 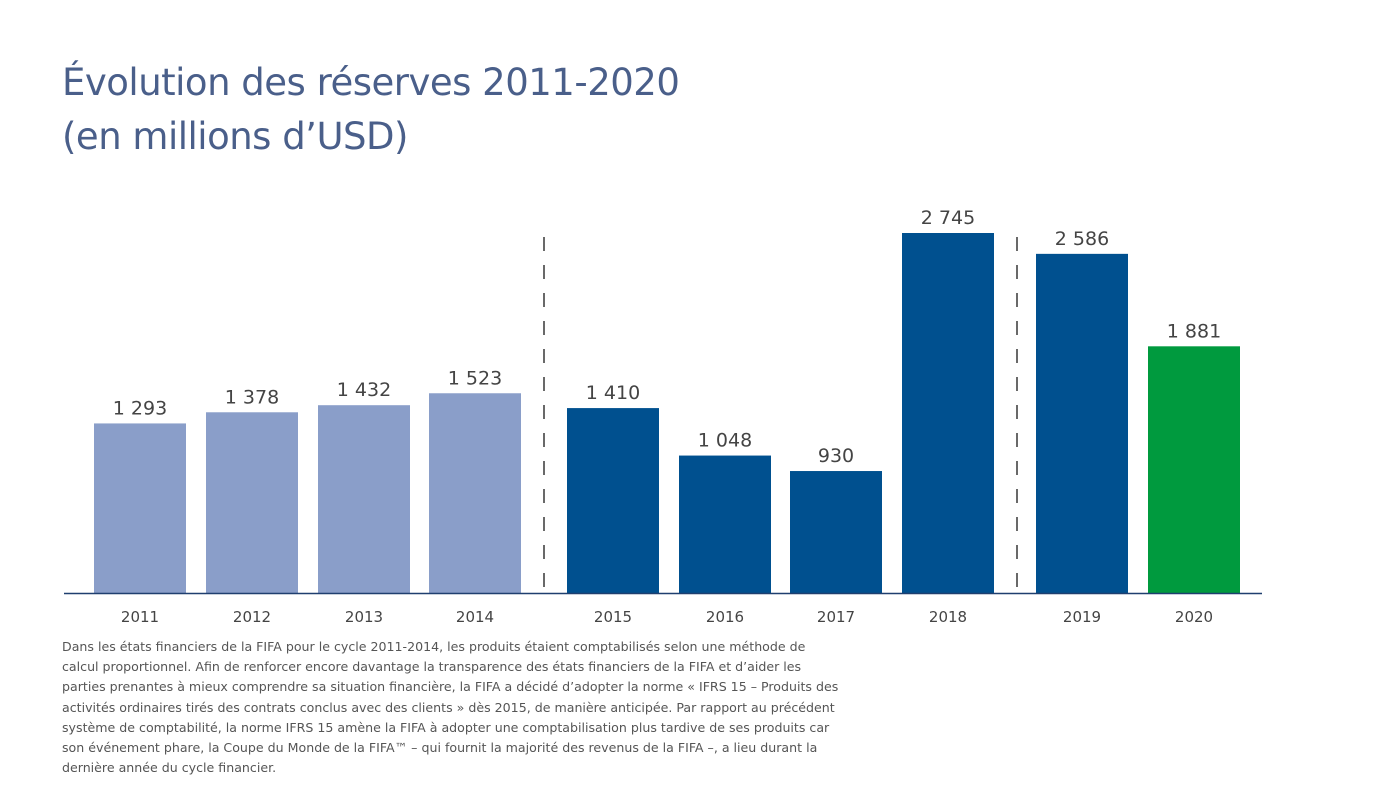 What do you see at coordinates (948, 413) in the screenshot?
I see `bar-2018` at bounding box center [948, 413].